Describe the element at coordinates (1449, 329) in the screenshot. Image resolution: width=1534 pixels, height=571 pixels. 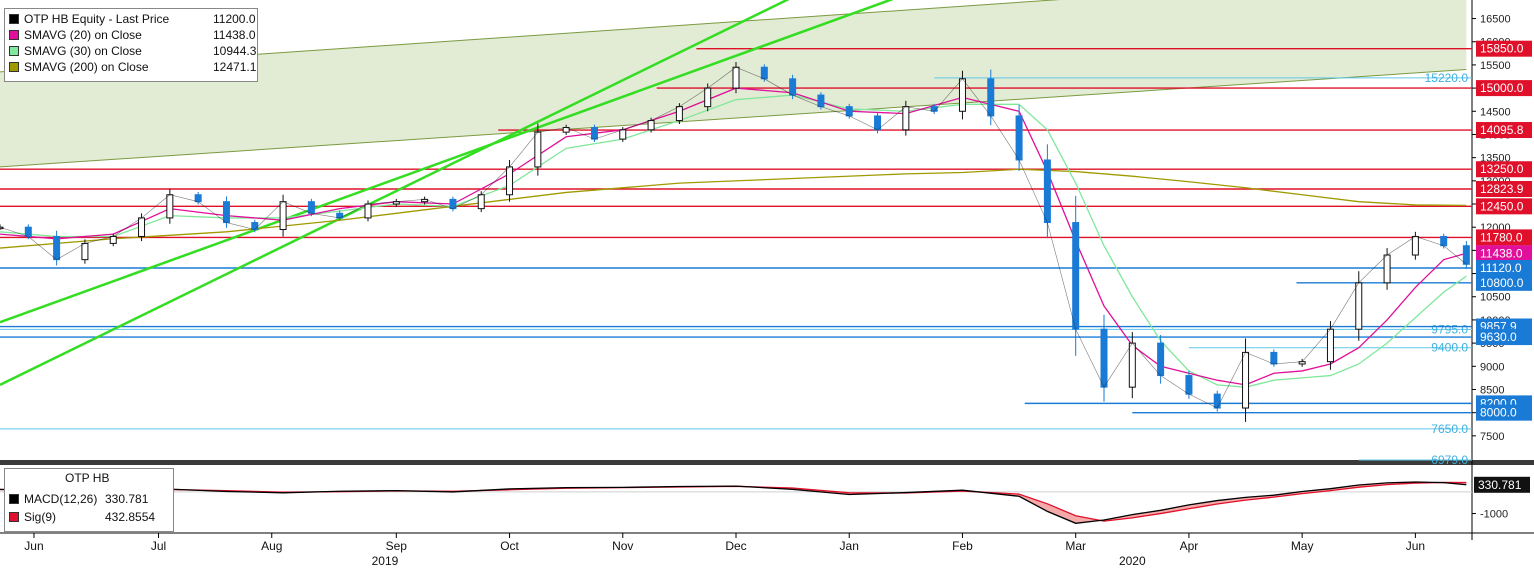
I see `faint-level-label: 9795.0` at that location.